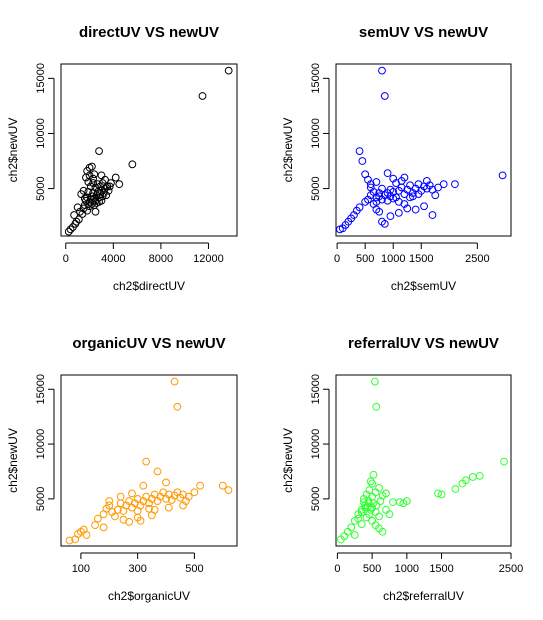 The width and height of the screenshot is (543, 620). What do you see at coordinates (81, 569) in the screenshot?
I see `x-tick-label: 100` at bounding box center [81, 569].